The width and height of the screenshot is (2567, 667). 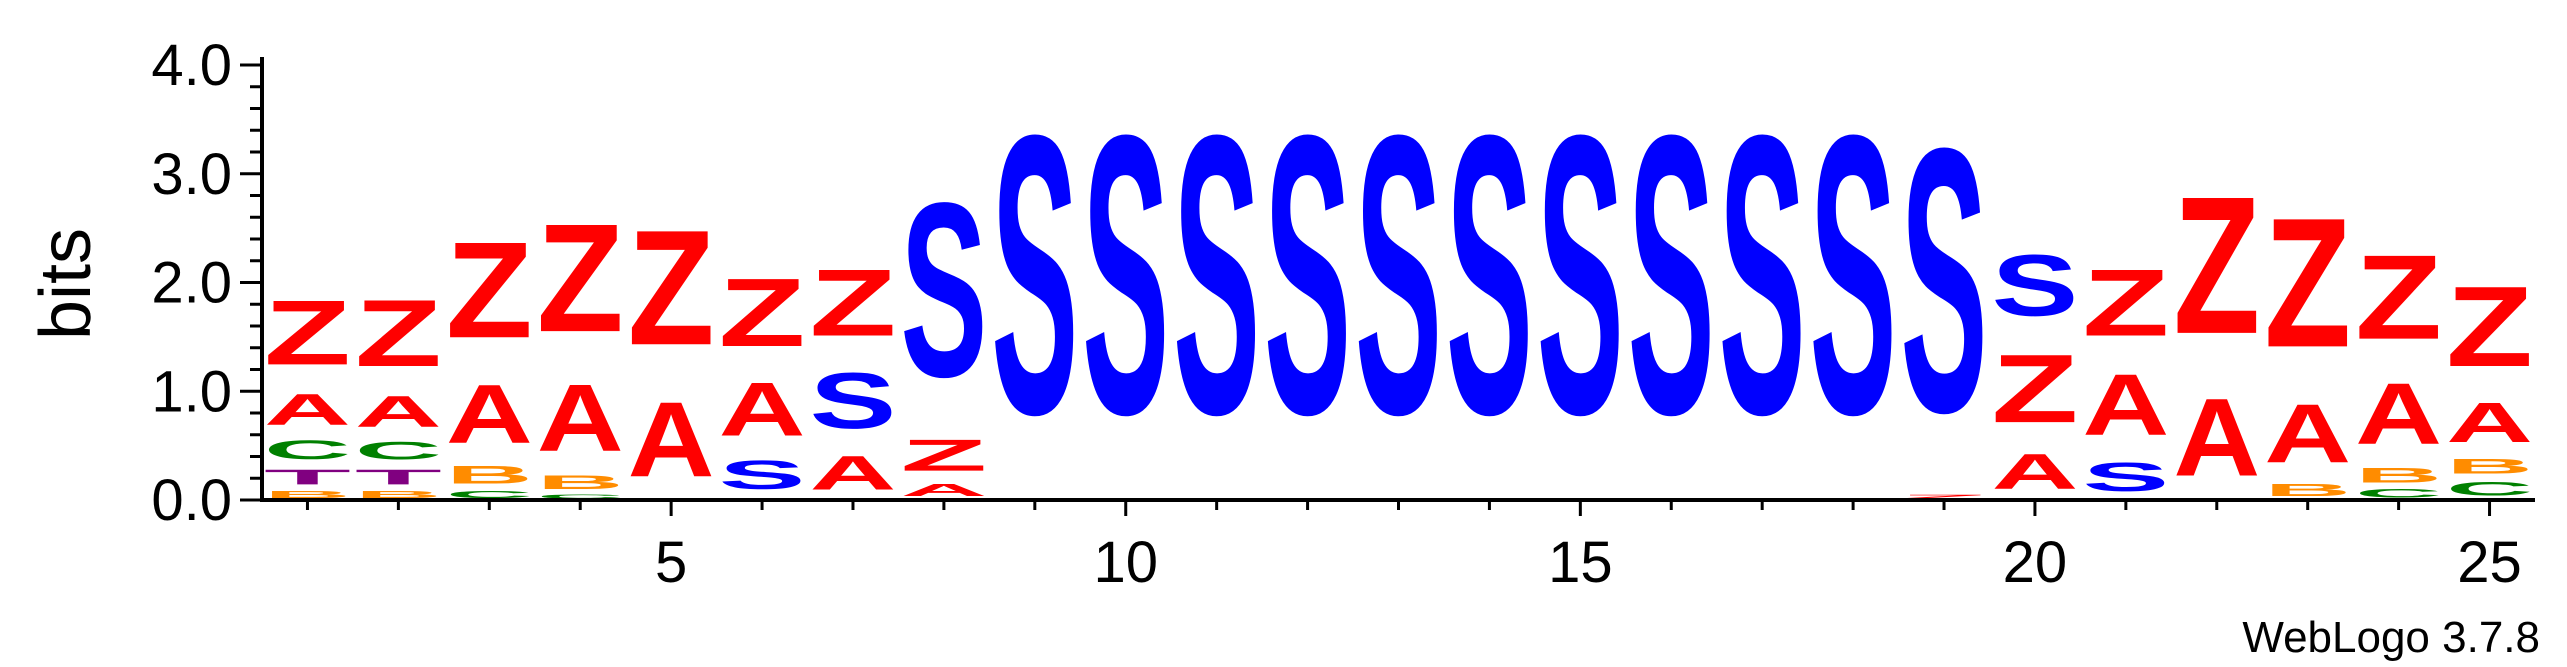 What do you see at coordinates (1125, 562) in the screenshot?
I see `x-tick-label: 10` at bounding box center [1125, 562].